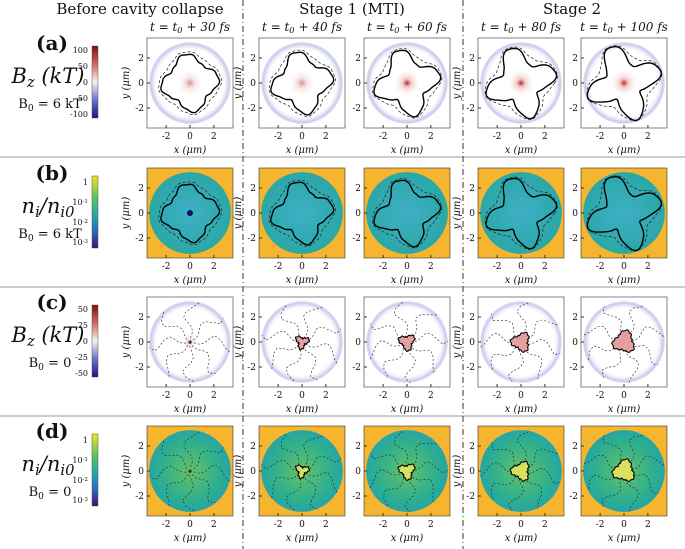 The width and height of the screenshot is (685, 549). Describe the element at coordinates (80, 222) in the screenshot. I see `colorbar-tick-label: 10-2` at that location.